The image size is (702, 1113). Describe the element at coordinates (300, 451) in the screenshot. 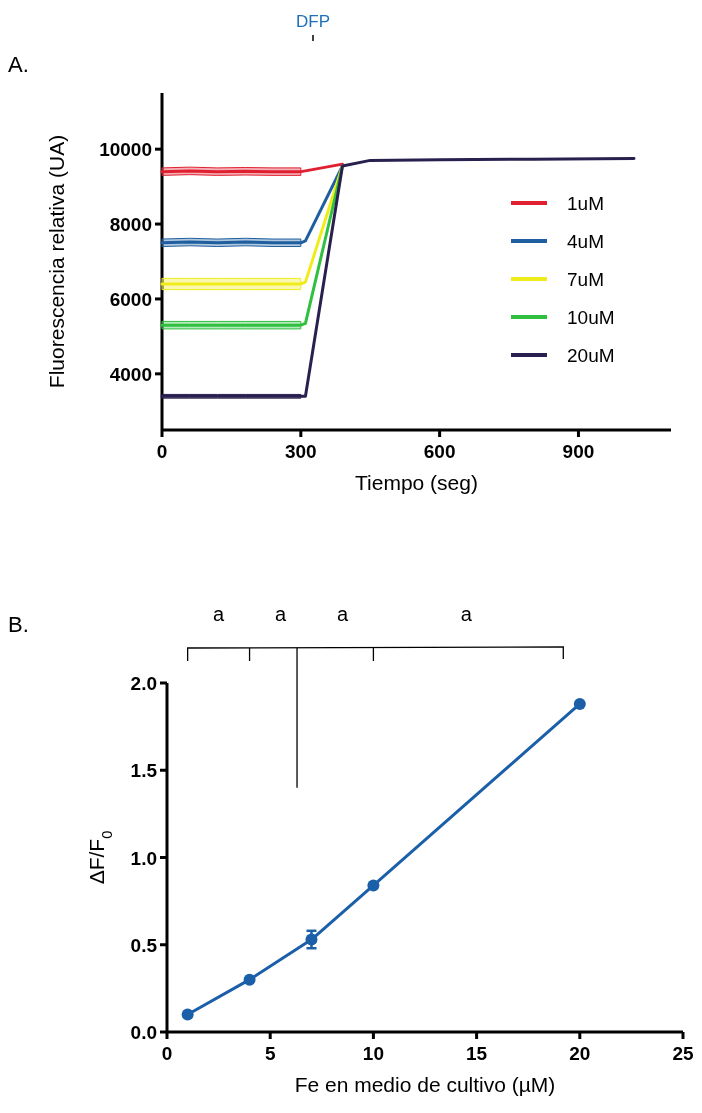

I see `x-tick-label: 300` at that location.